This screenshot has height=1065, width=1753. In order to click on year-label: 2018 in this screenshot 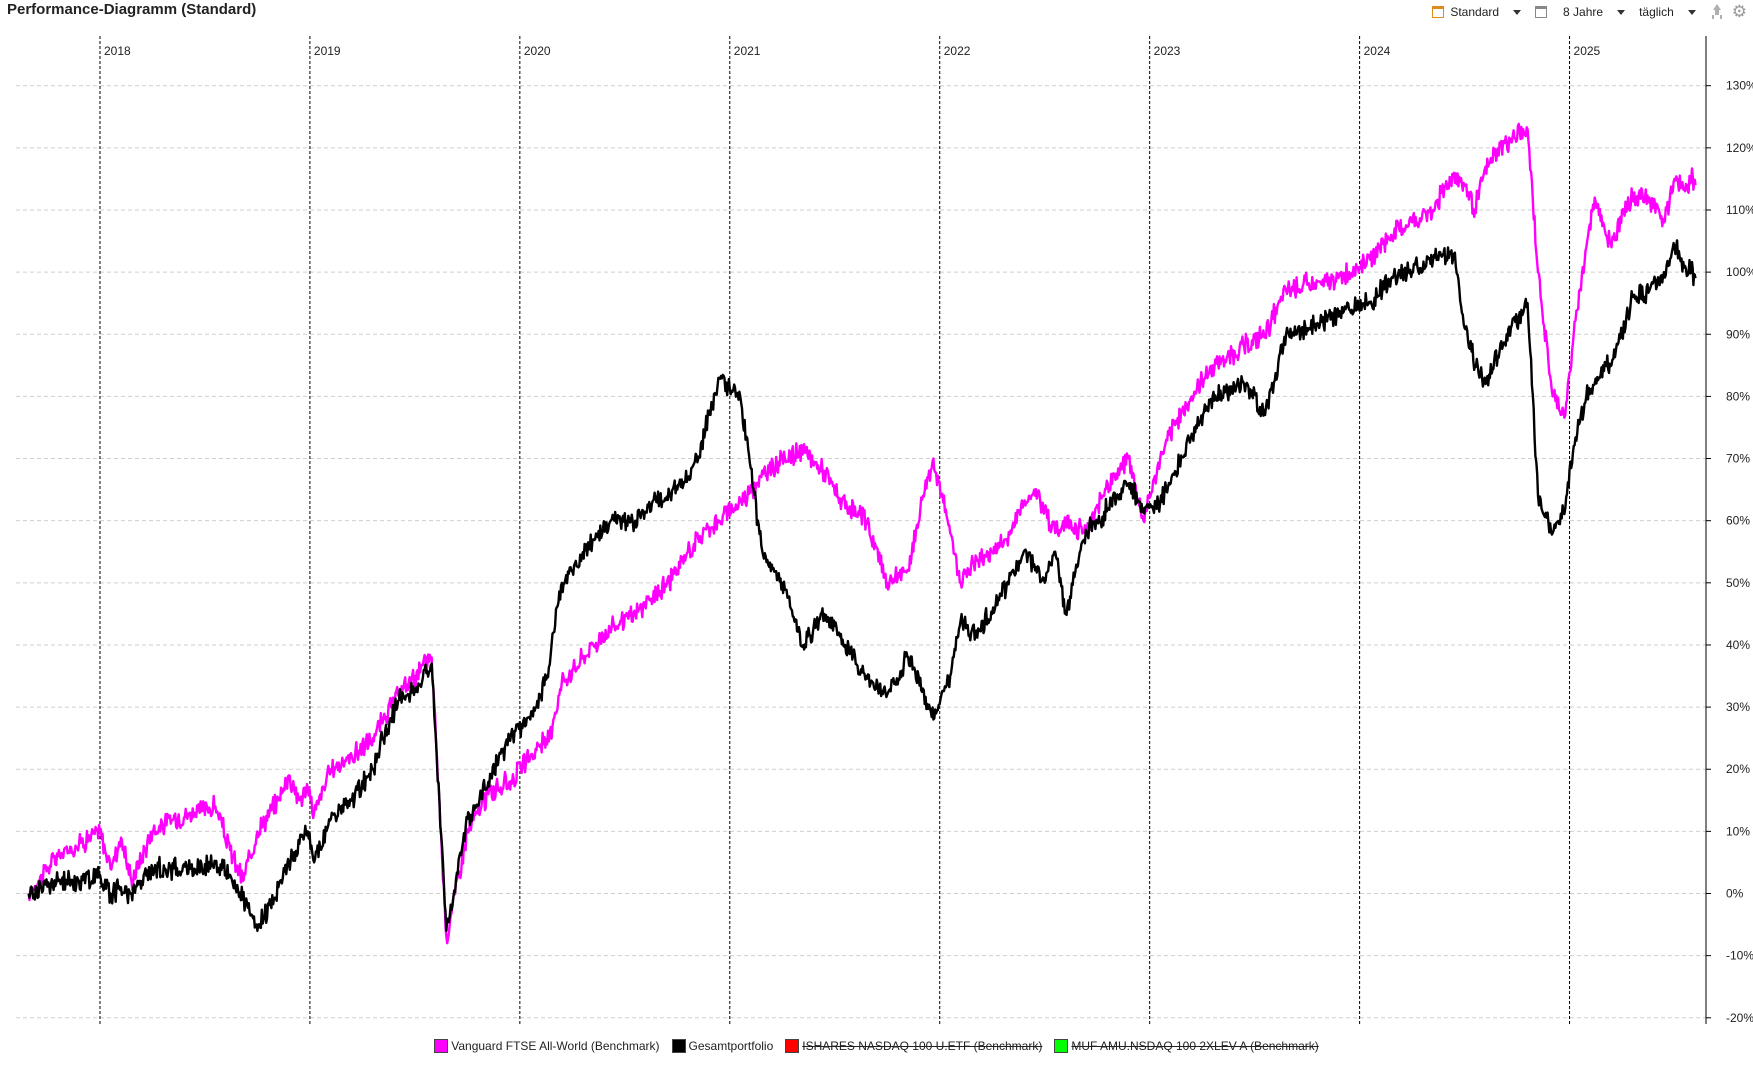, I will do `click(117, 51)`.